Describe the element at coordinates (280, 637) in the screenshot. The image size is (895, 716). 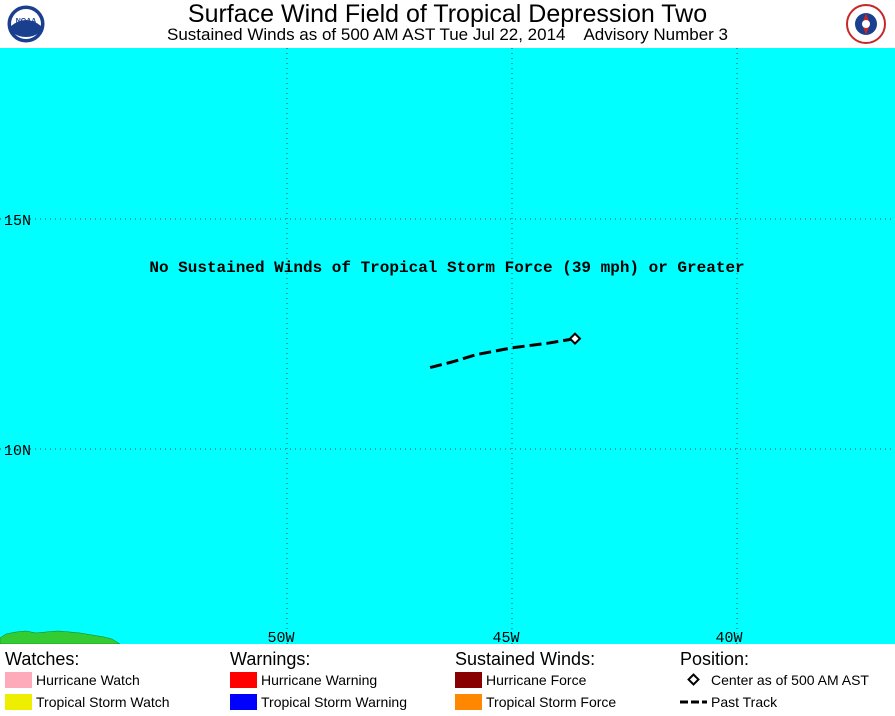
I see `lon-label-50w: 50W` at that location.